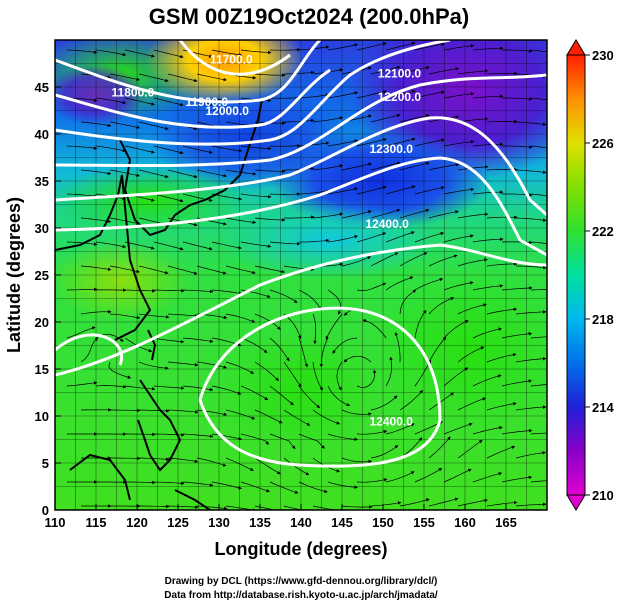 The height and width of the screenshot is (605, 619). I want to click on field-blob, so click(300, 390).